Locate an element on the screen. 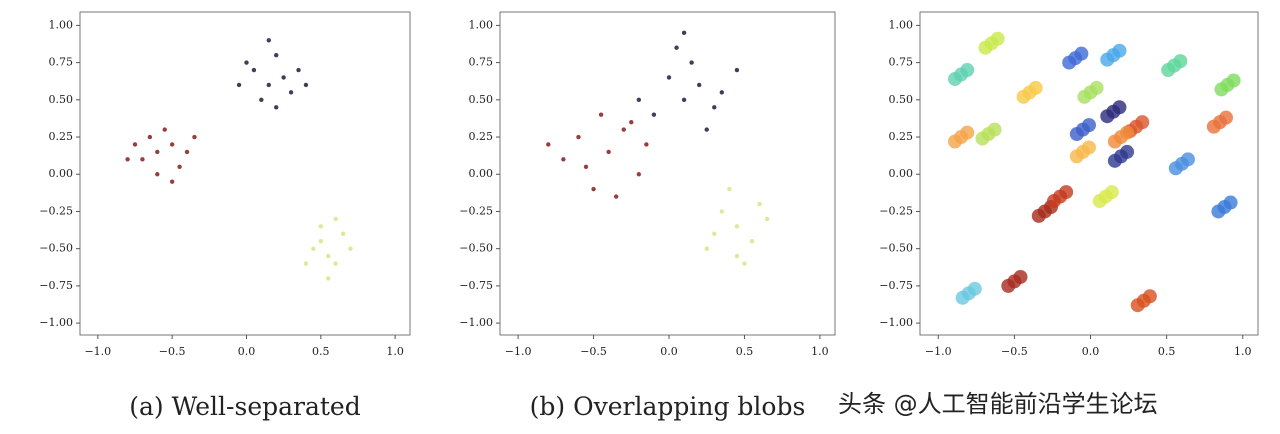  y-tick-label: −1.00 is located at coordinates (476, 322).